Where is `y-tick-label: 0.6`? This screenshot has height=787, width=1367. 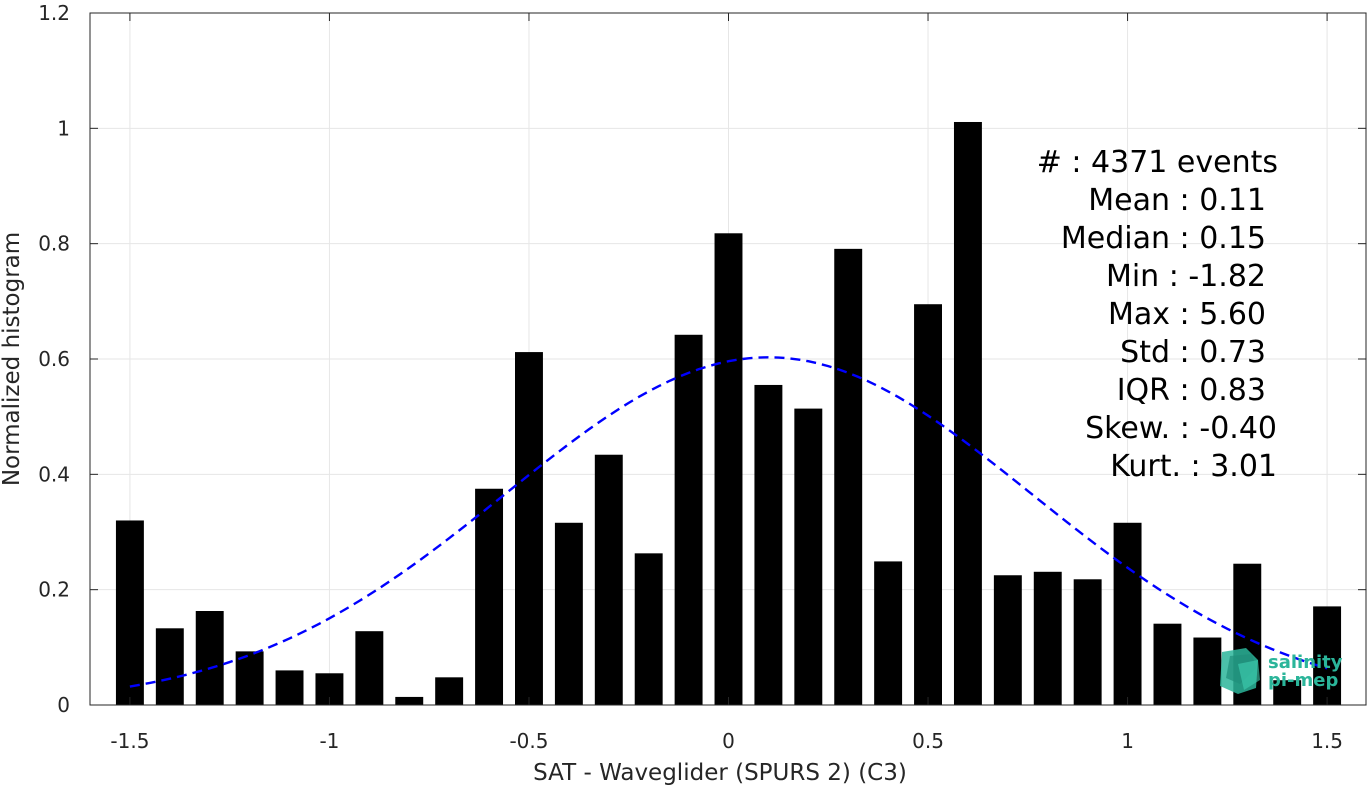
y-tick-label: 0.6 is located at coordinates (54, 359).